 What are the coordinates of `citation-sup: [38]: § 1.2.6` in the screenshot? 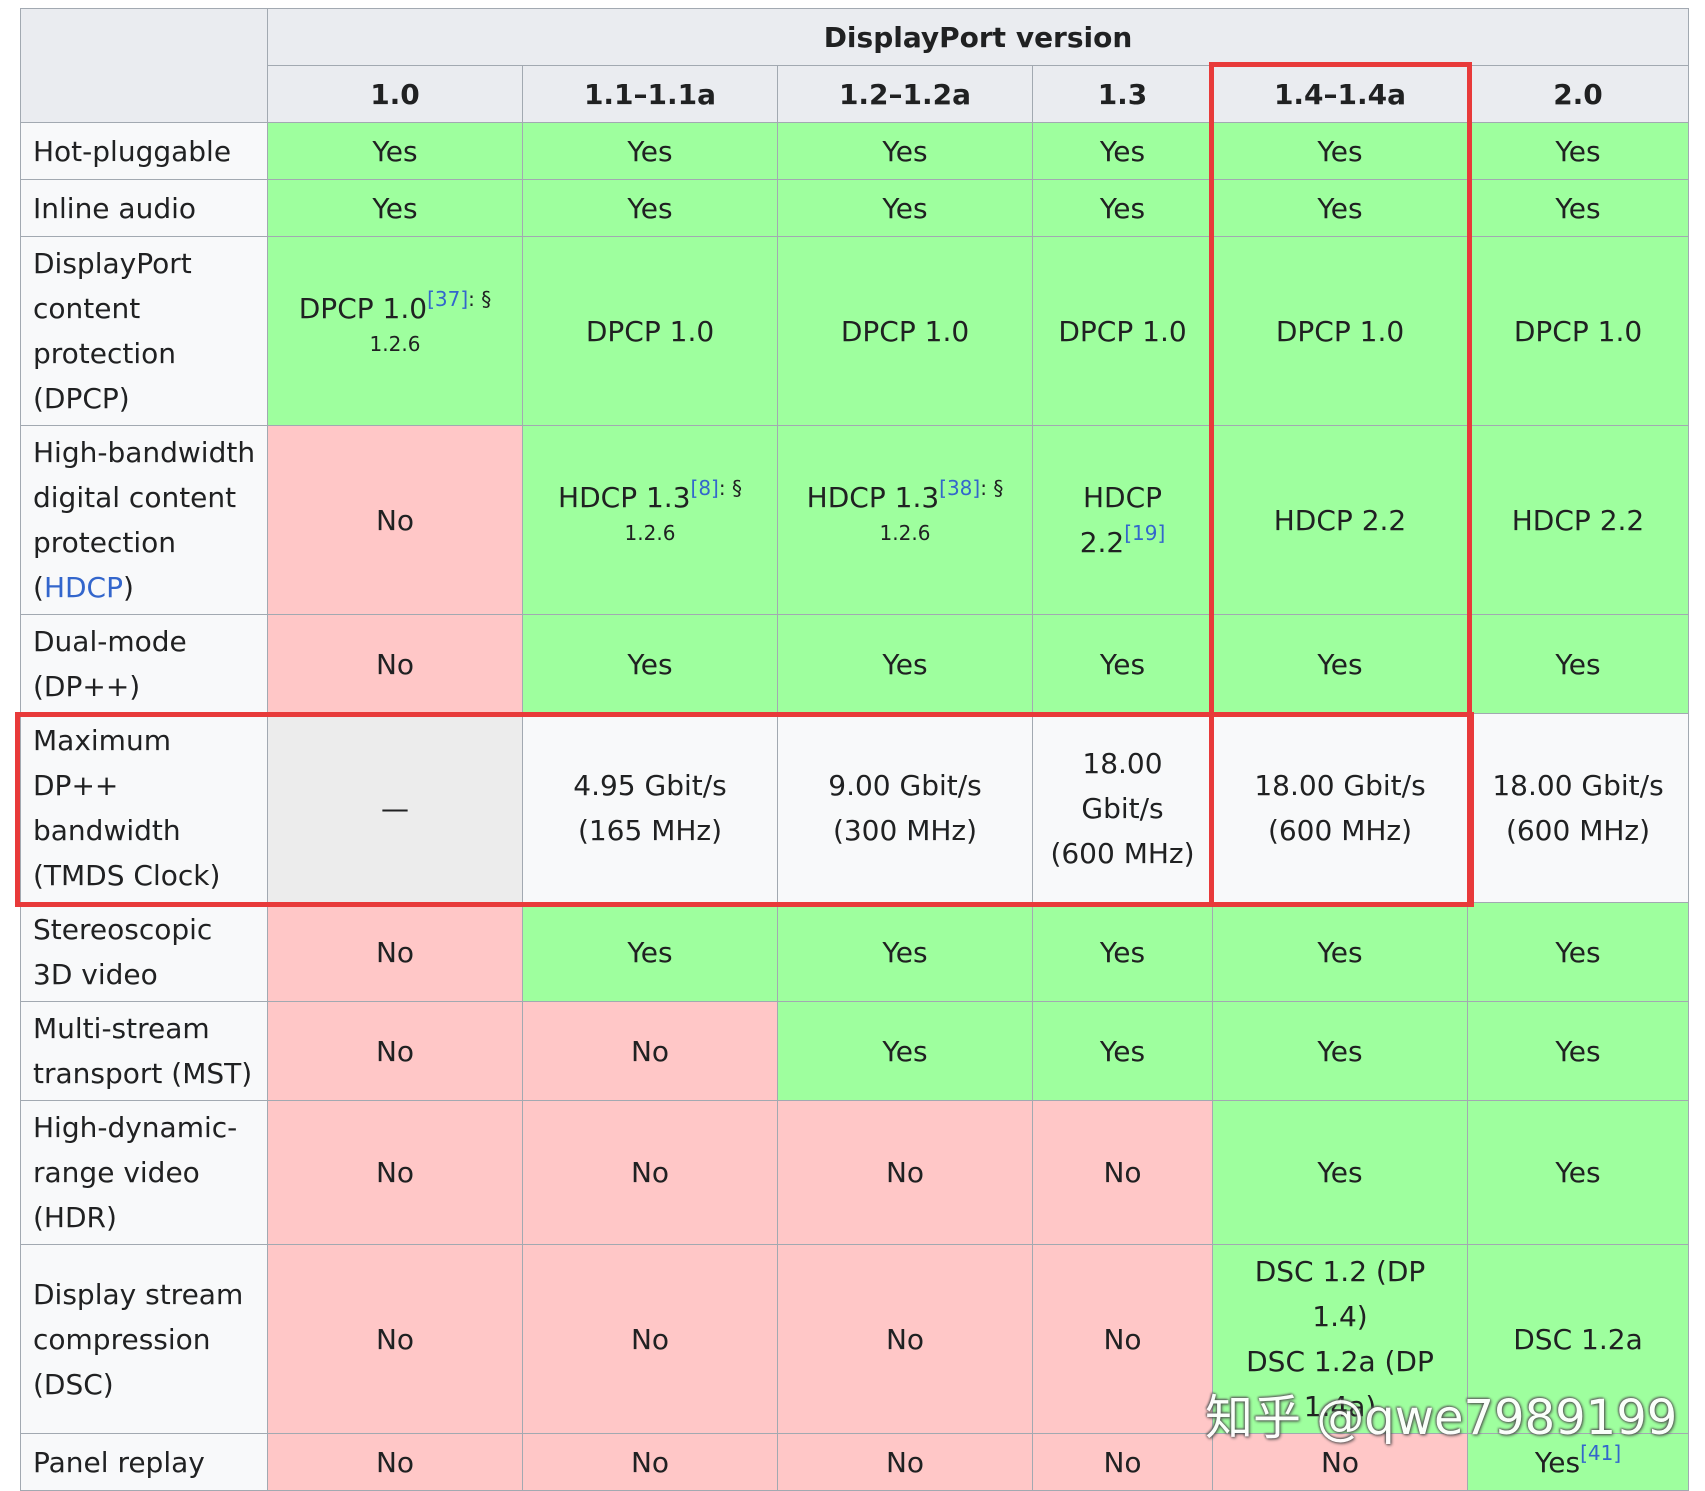 It's located at (942, 510).